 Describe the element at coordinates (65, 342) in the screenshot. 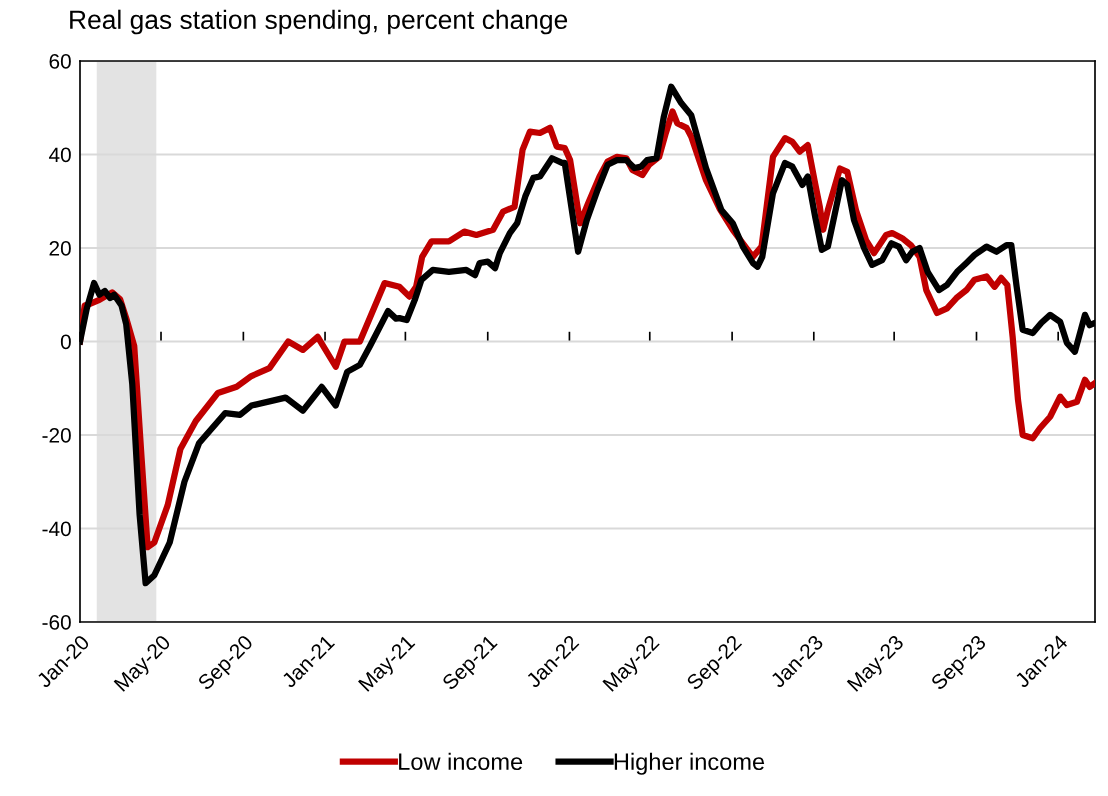

I see `y-tick-label: 0` at that location.